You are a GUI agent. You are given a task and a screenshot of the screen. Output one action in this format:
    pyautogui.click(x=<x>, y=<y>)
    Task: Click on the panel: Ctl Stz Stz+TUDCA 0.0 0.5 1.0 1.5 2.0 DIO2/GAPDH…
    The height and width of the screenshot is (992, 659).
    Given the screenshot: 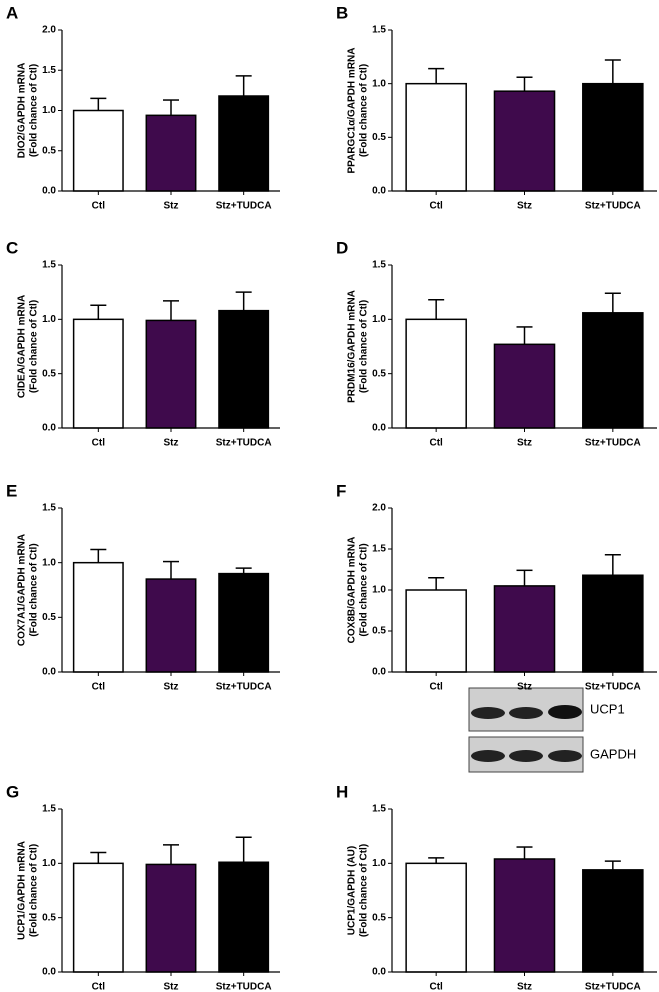 What is the action you would take?
    pyautogui.click(x=143, y=107)
    